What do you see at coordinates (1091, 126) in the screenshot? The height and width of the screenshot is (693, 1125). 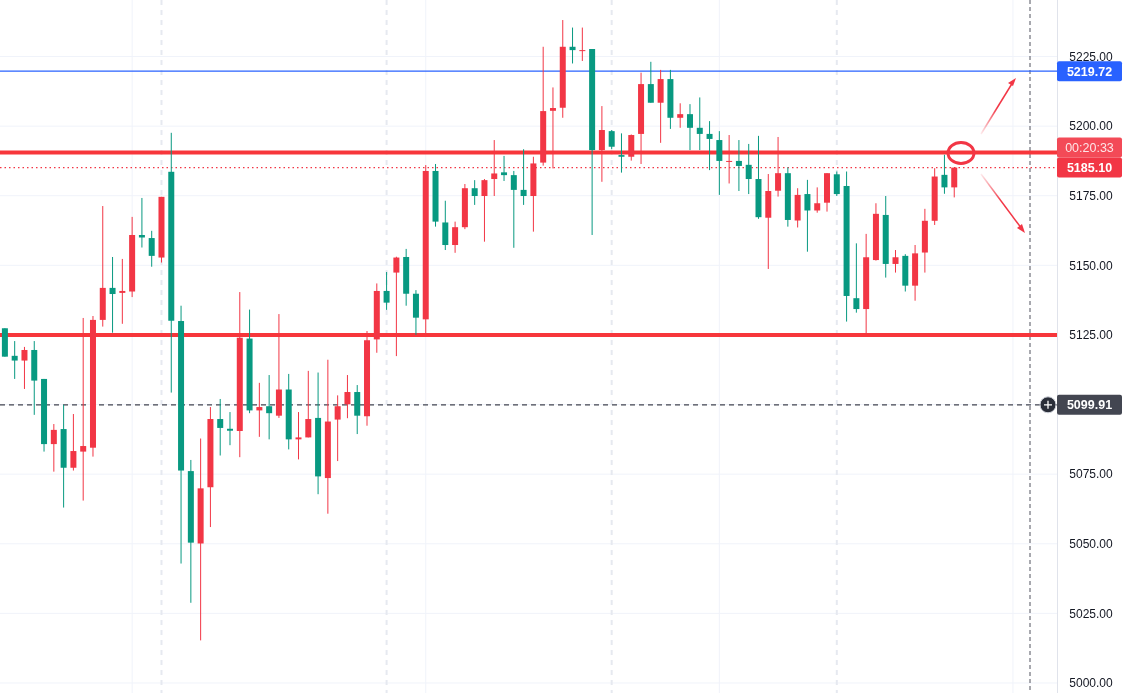 I see `y-tick-label: 5200.00` at bounding box center [1091, 126].